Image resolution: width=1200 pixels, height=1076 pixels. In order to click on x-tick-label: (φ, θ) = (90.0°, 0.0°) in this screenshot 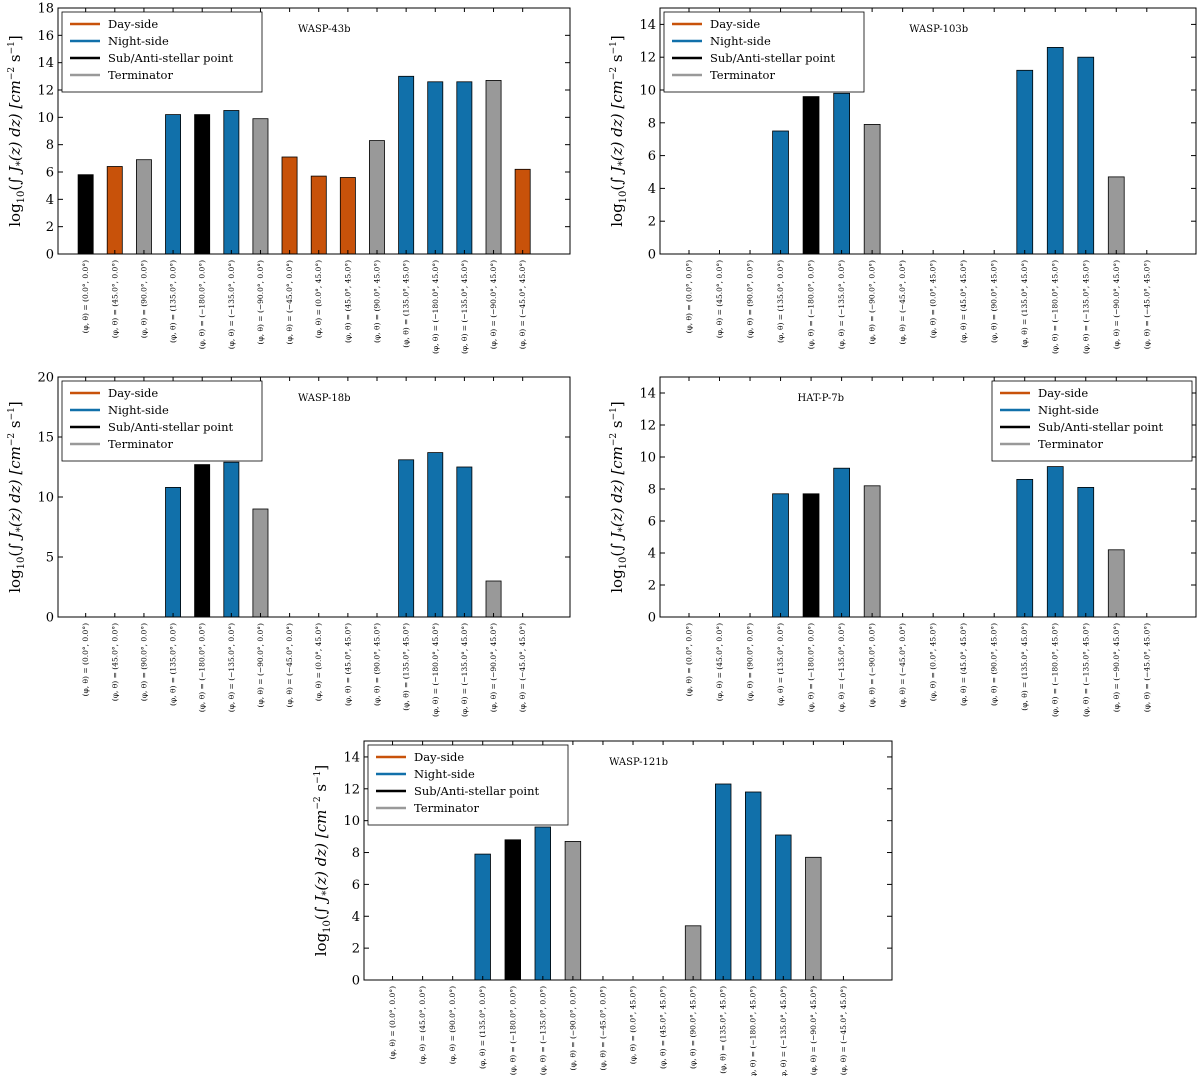, I will do `click(750, 662)`.